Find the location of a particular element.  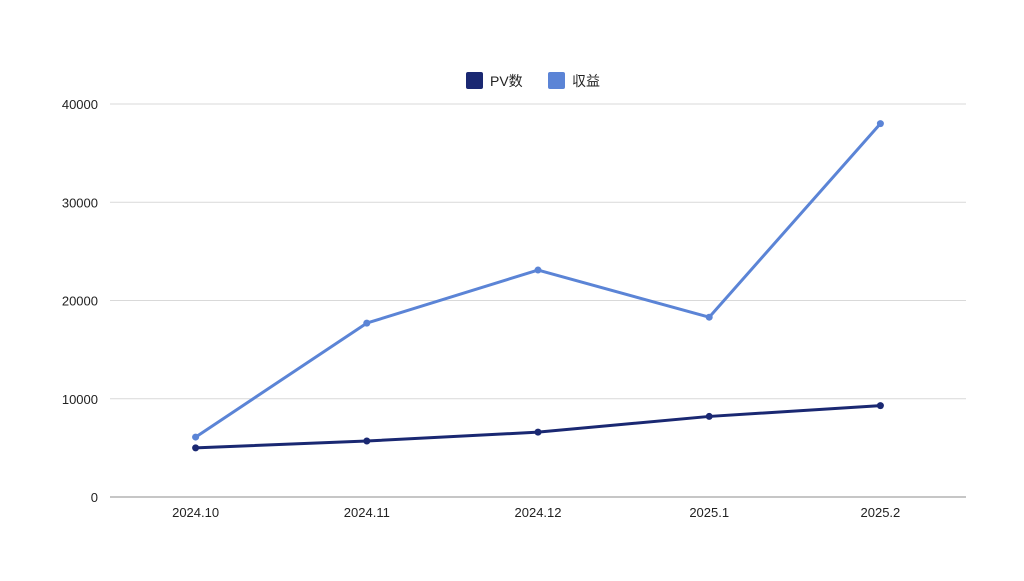

legend-item: PV数 is located at coordinates (494, 80).